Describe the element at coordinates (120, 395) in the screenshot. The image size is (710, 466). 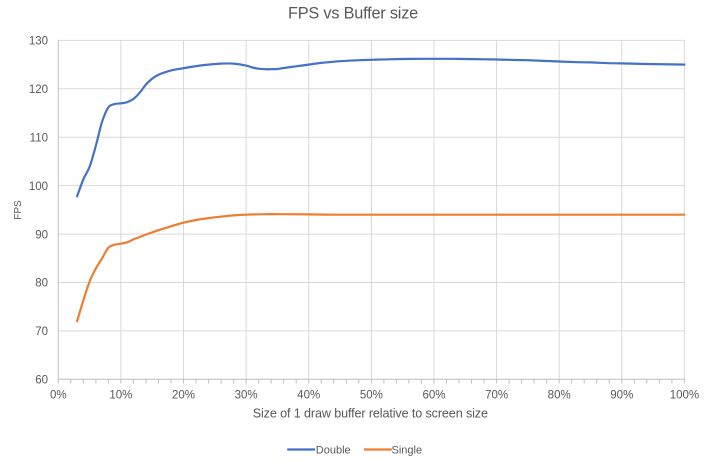
I see `svg-text: 10%` at that location.